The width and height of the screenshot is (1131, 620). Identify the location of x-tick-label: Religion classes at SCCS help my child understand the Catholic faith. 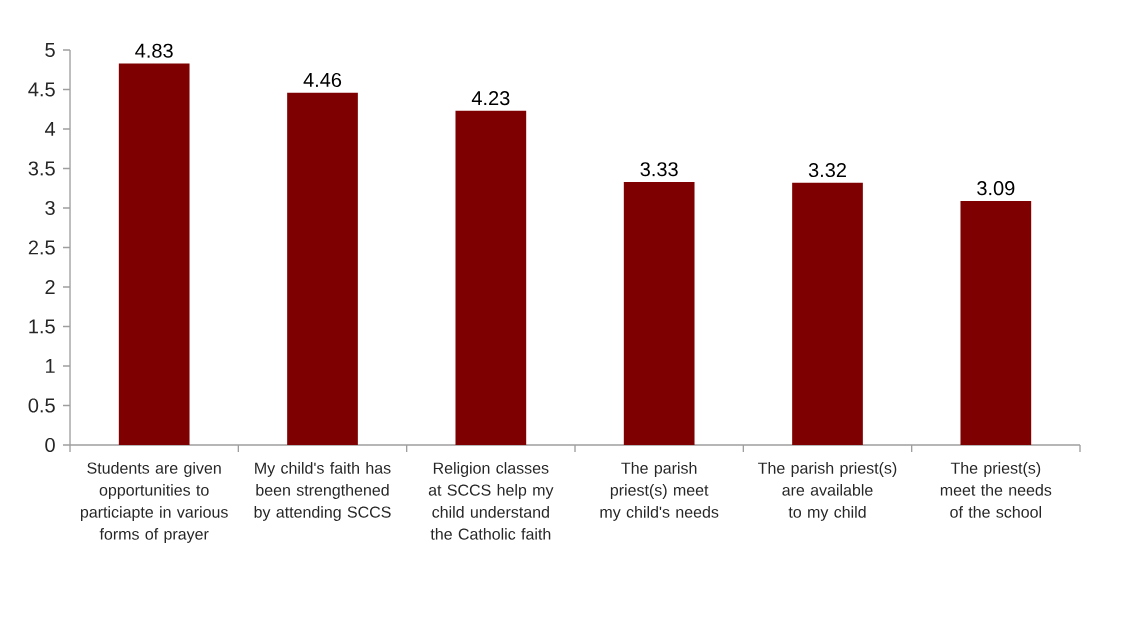
(491, 501).